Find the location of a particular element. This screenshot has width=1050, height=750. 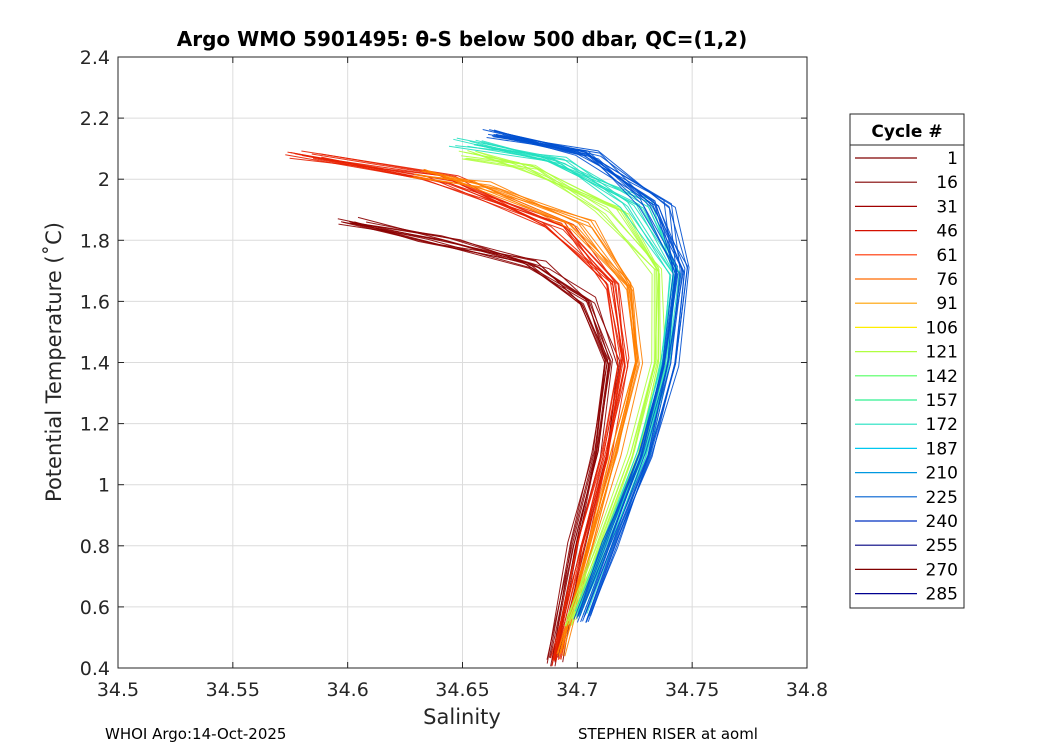

legend-label: 187 is located at coordinates (942, 449).